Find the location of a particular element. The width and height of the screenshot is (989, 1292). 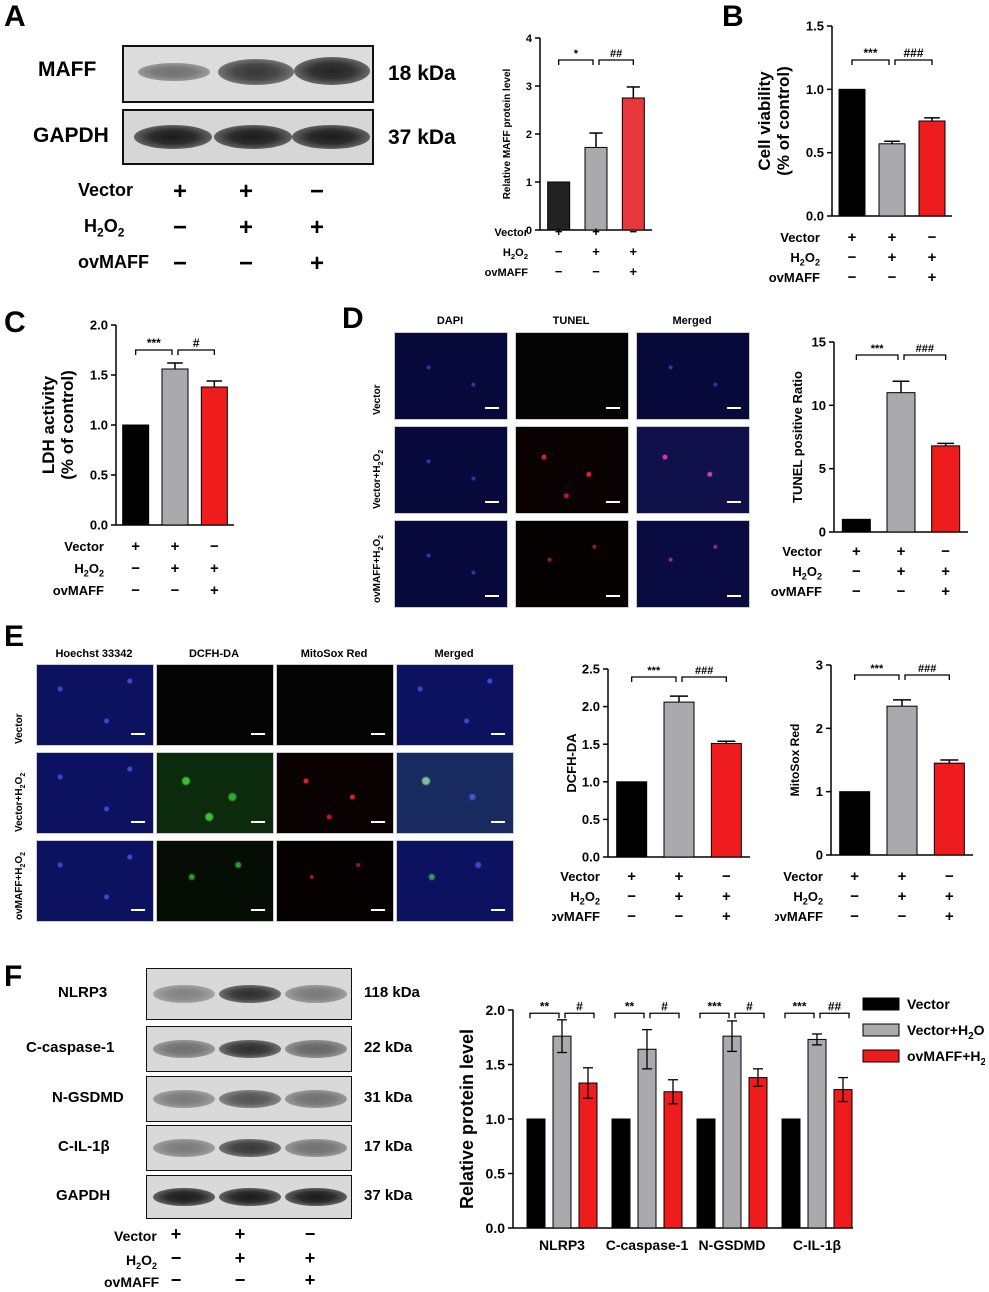

y-tick-label: 0.5 is located at coordinates (496, 1174).